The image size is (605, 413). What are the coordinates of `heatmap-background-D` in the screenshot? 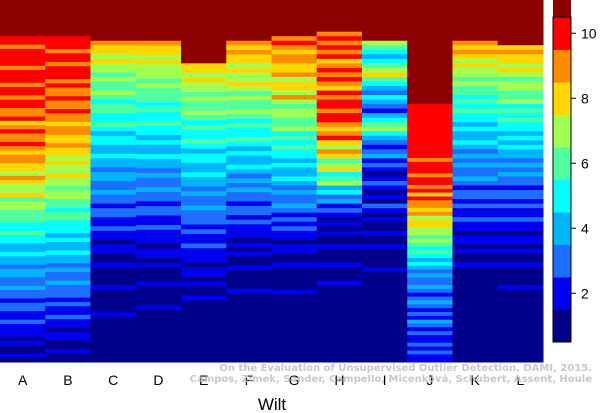 It's located at (158, 21).